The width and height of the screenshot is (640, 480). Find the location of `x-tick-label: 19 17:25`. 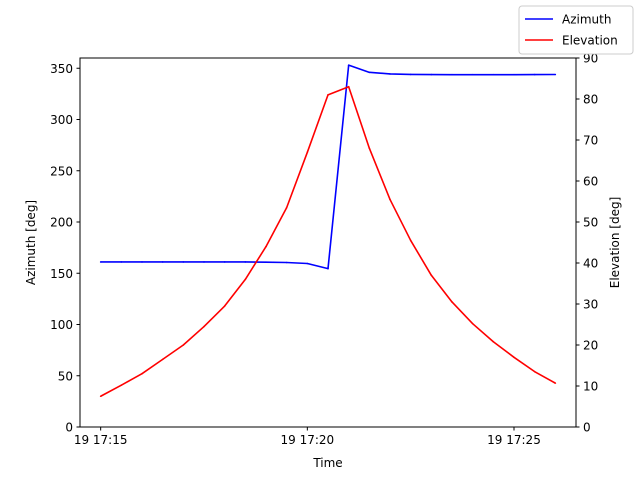

x-tick-label: 19 17:25 is located at coordinates (514, 440).